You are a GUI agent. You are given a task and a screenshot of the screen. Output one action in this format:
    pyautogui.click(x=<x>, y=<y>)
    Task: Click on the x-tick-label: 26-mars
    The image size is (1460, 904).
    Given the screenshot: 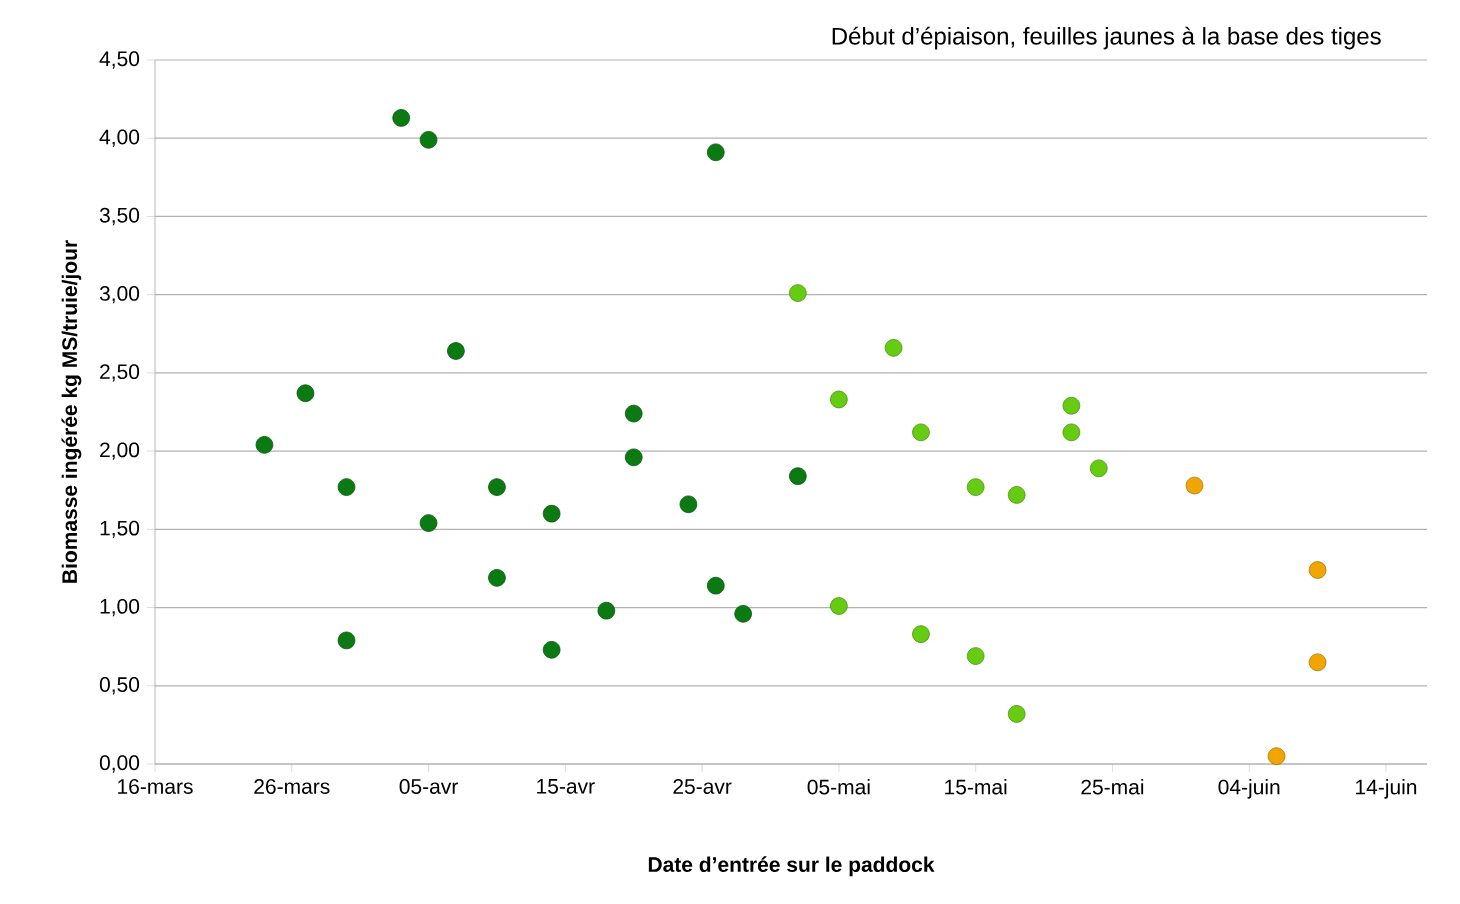 What is the action you would take?
    pyautogui.click(x=292, y=786)
    